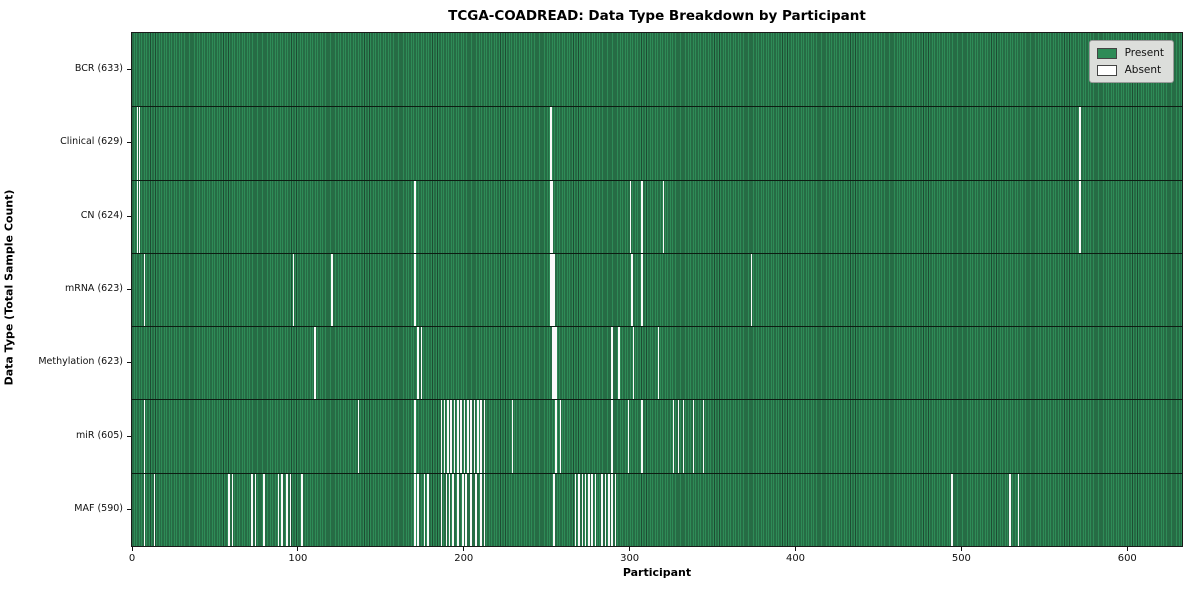 The image size is (1200, 600). Describe the element at coordinates (961, 558) in the screenshot. I see `x-tick-label-500: 500` at that location.